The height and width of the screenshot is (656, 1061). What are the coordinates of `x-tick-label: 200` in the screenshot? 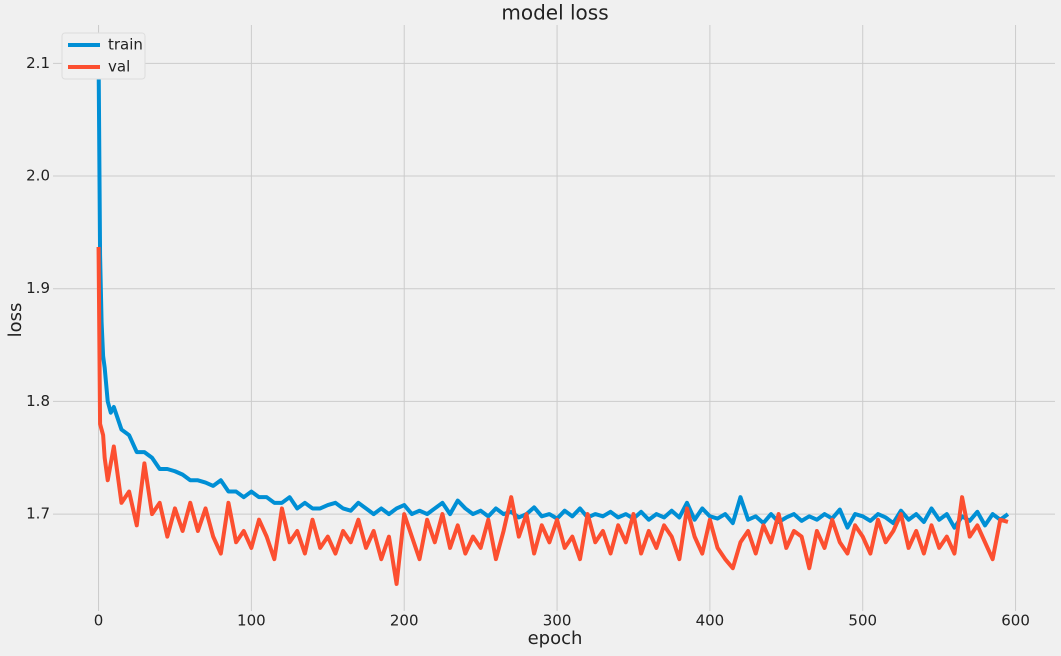 It's located at (404, 621).